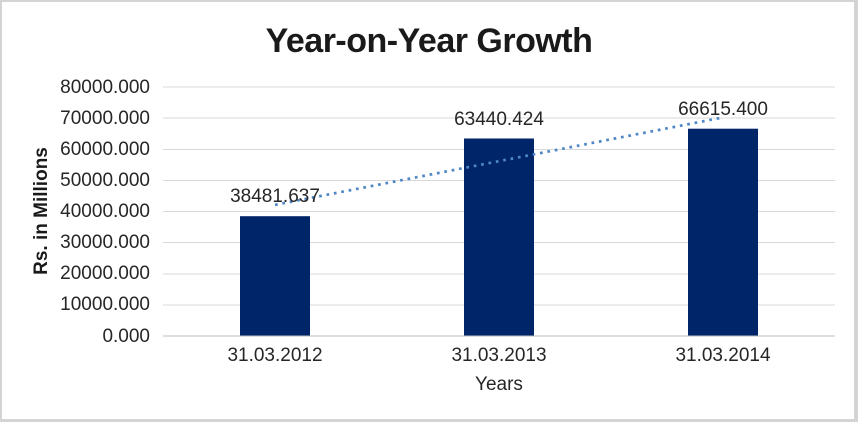 The image size is (858, 422). I want to click on y-tick-label: 40000.000, so click(105, 211).